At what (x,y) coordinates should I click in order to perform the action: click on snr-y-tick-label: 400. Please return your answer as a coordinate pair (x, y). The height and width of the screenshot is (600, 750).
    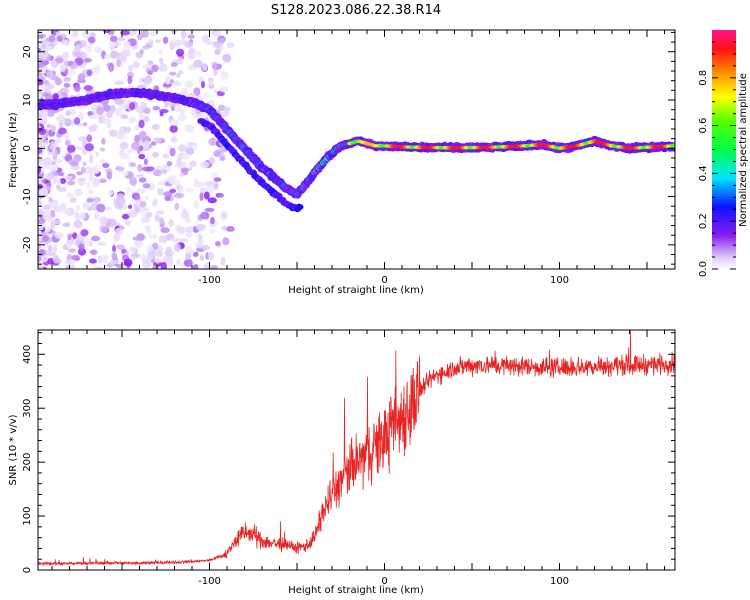
    Looking at the image, I should click on (27, 354).